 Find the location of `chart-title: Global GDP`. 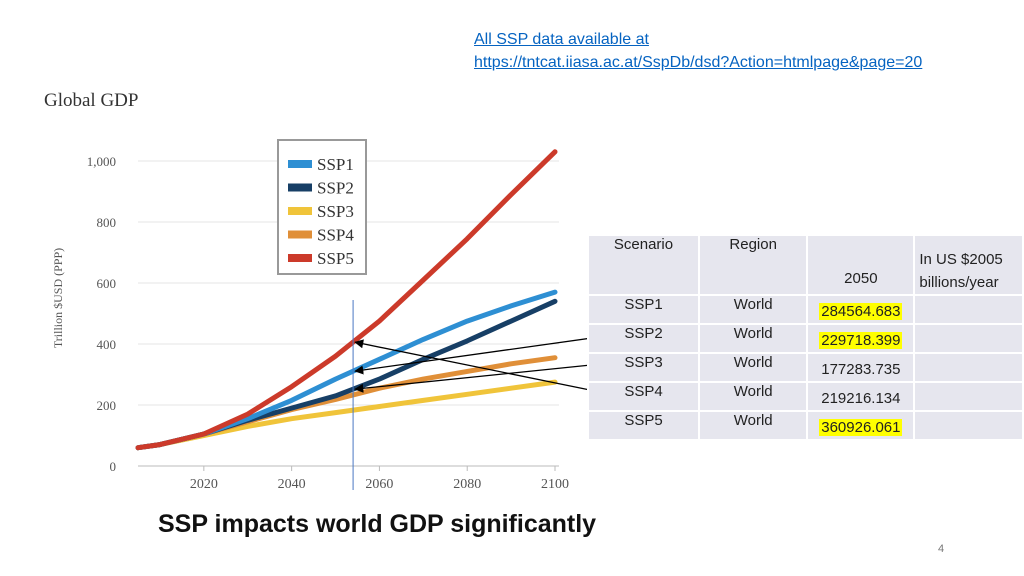

chart-title: Global GDP is located at coordinates (91, 100).